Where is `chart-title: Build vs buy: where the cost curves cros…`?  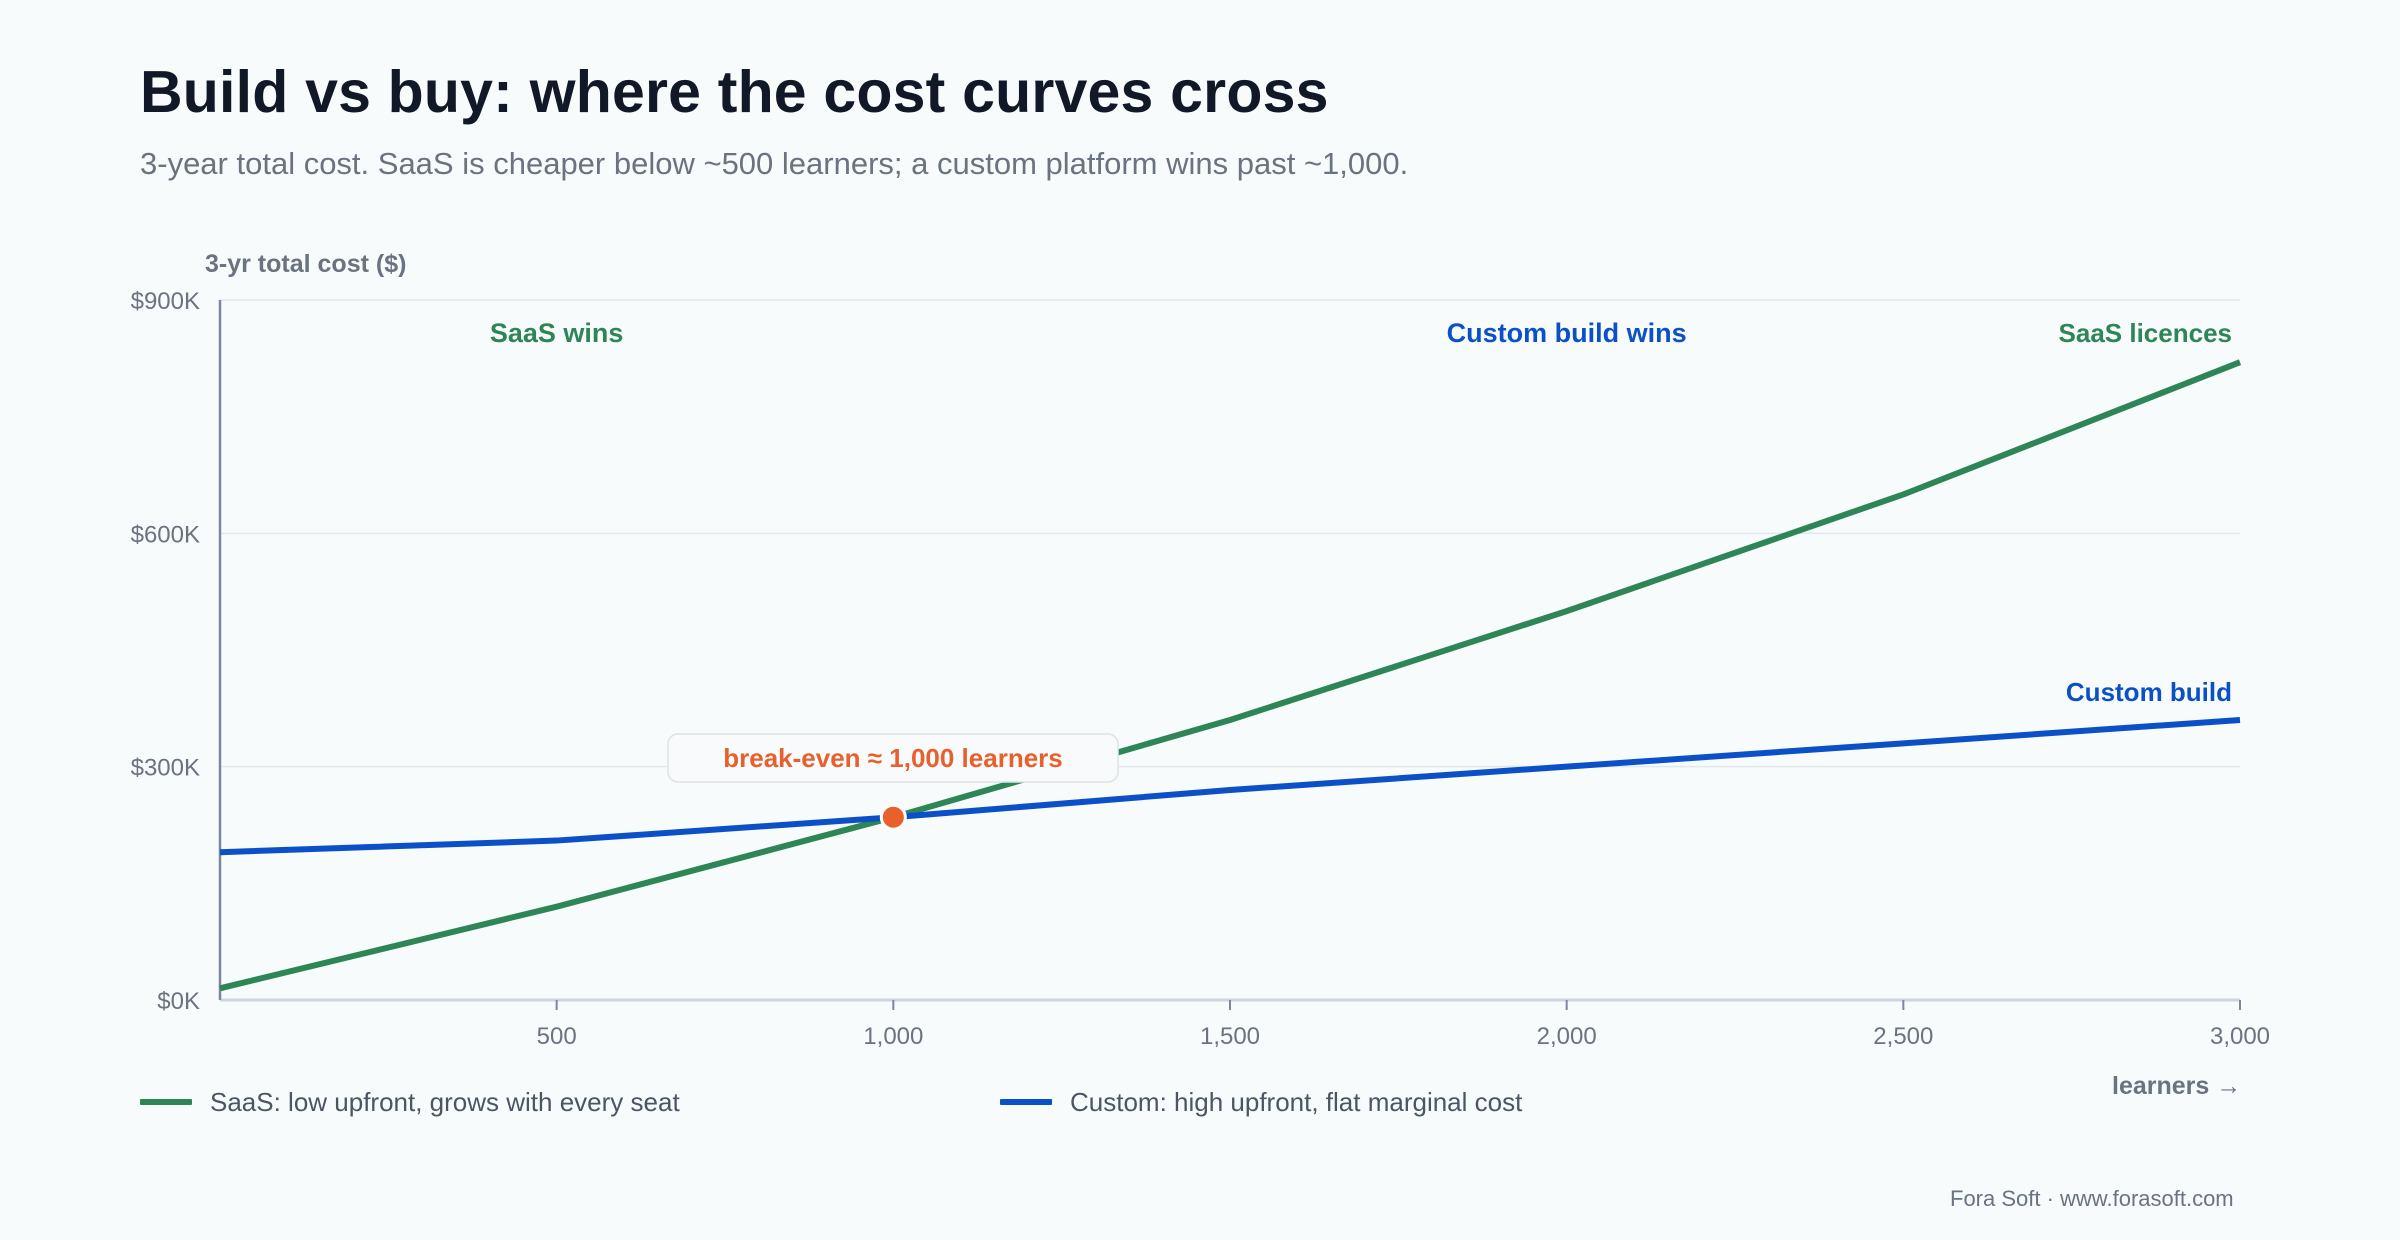 chart-title: Build vs buy: where the cost curves cros… is located at coordinates (734, 92).